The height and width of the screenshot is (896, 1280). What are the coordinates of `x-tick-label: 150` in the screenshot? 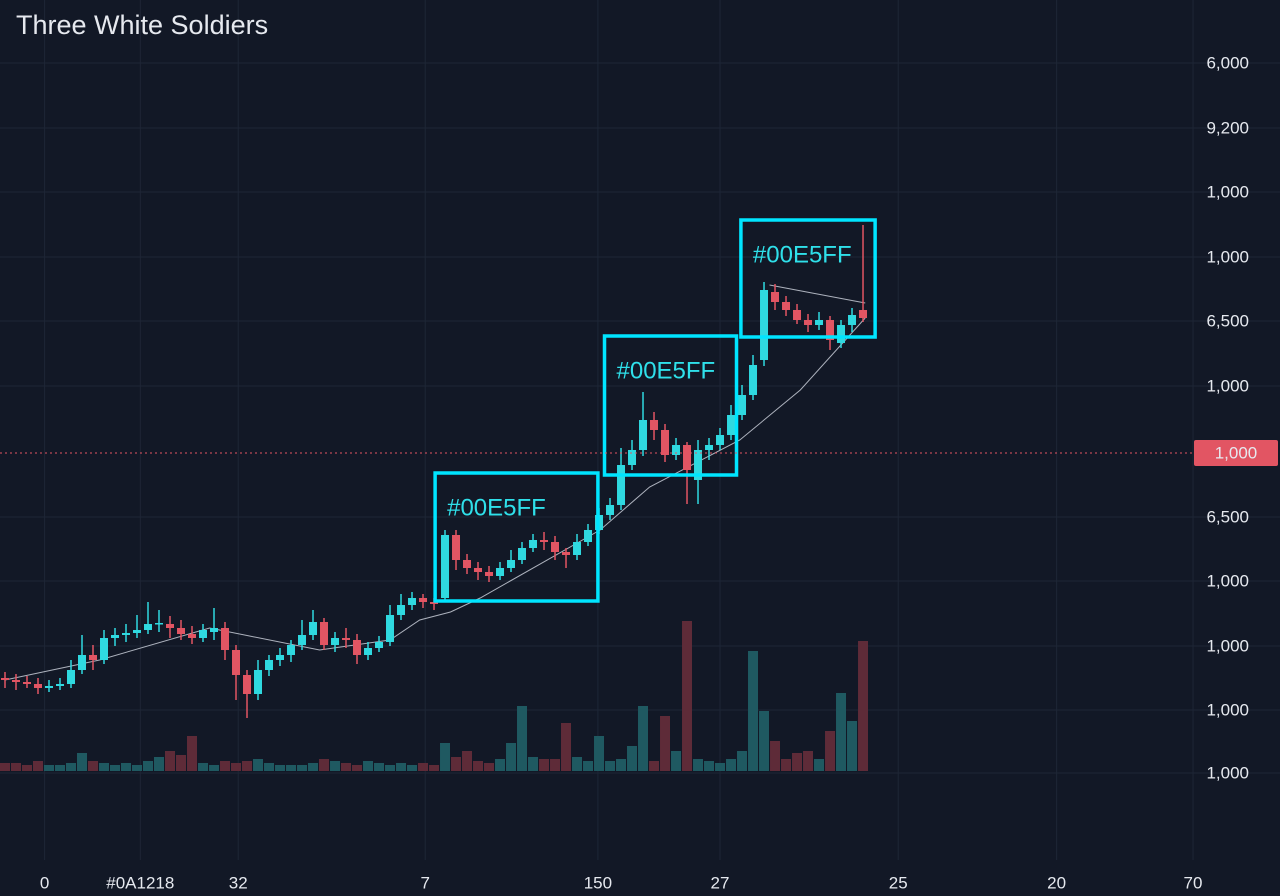 It's located at (598, 882).